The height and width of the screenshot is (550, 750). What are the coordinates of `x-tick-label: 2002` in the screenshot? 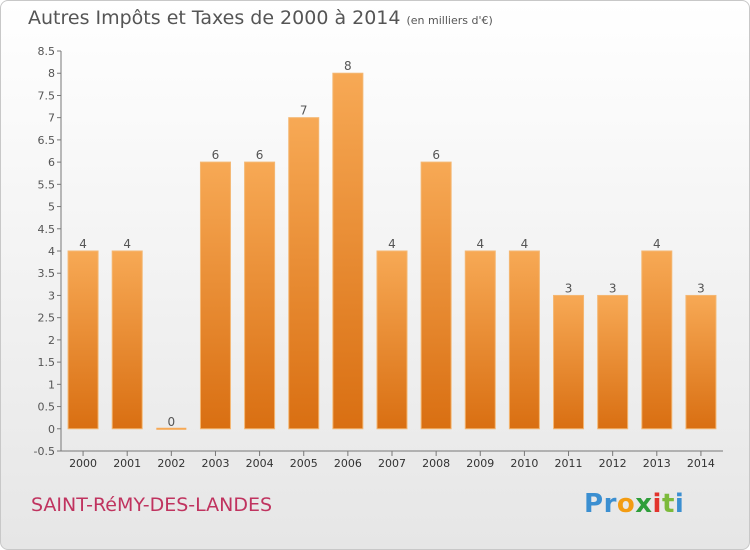 It's located at (171, 463).